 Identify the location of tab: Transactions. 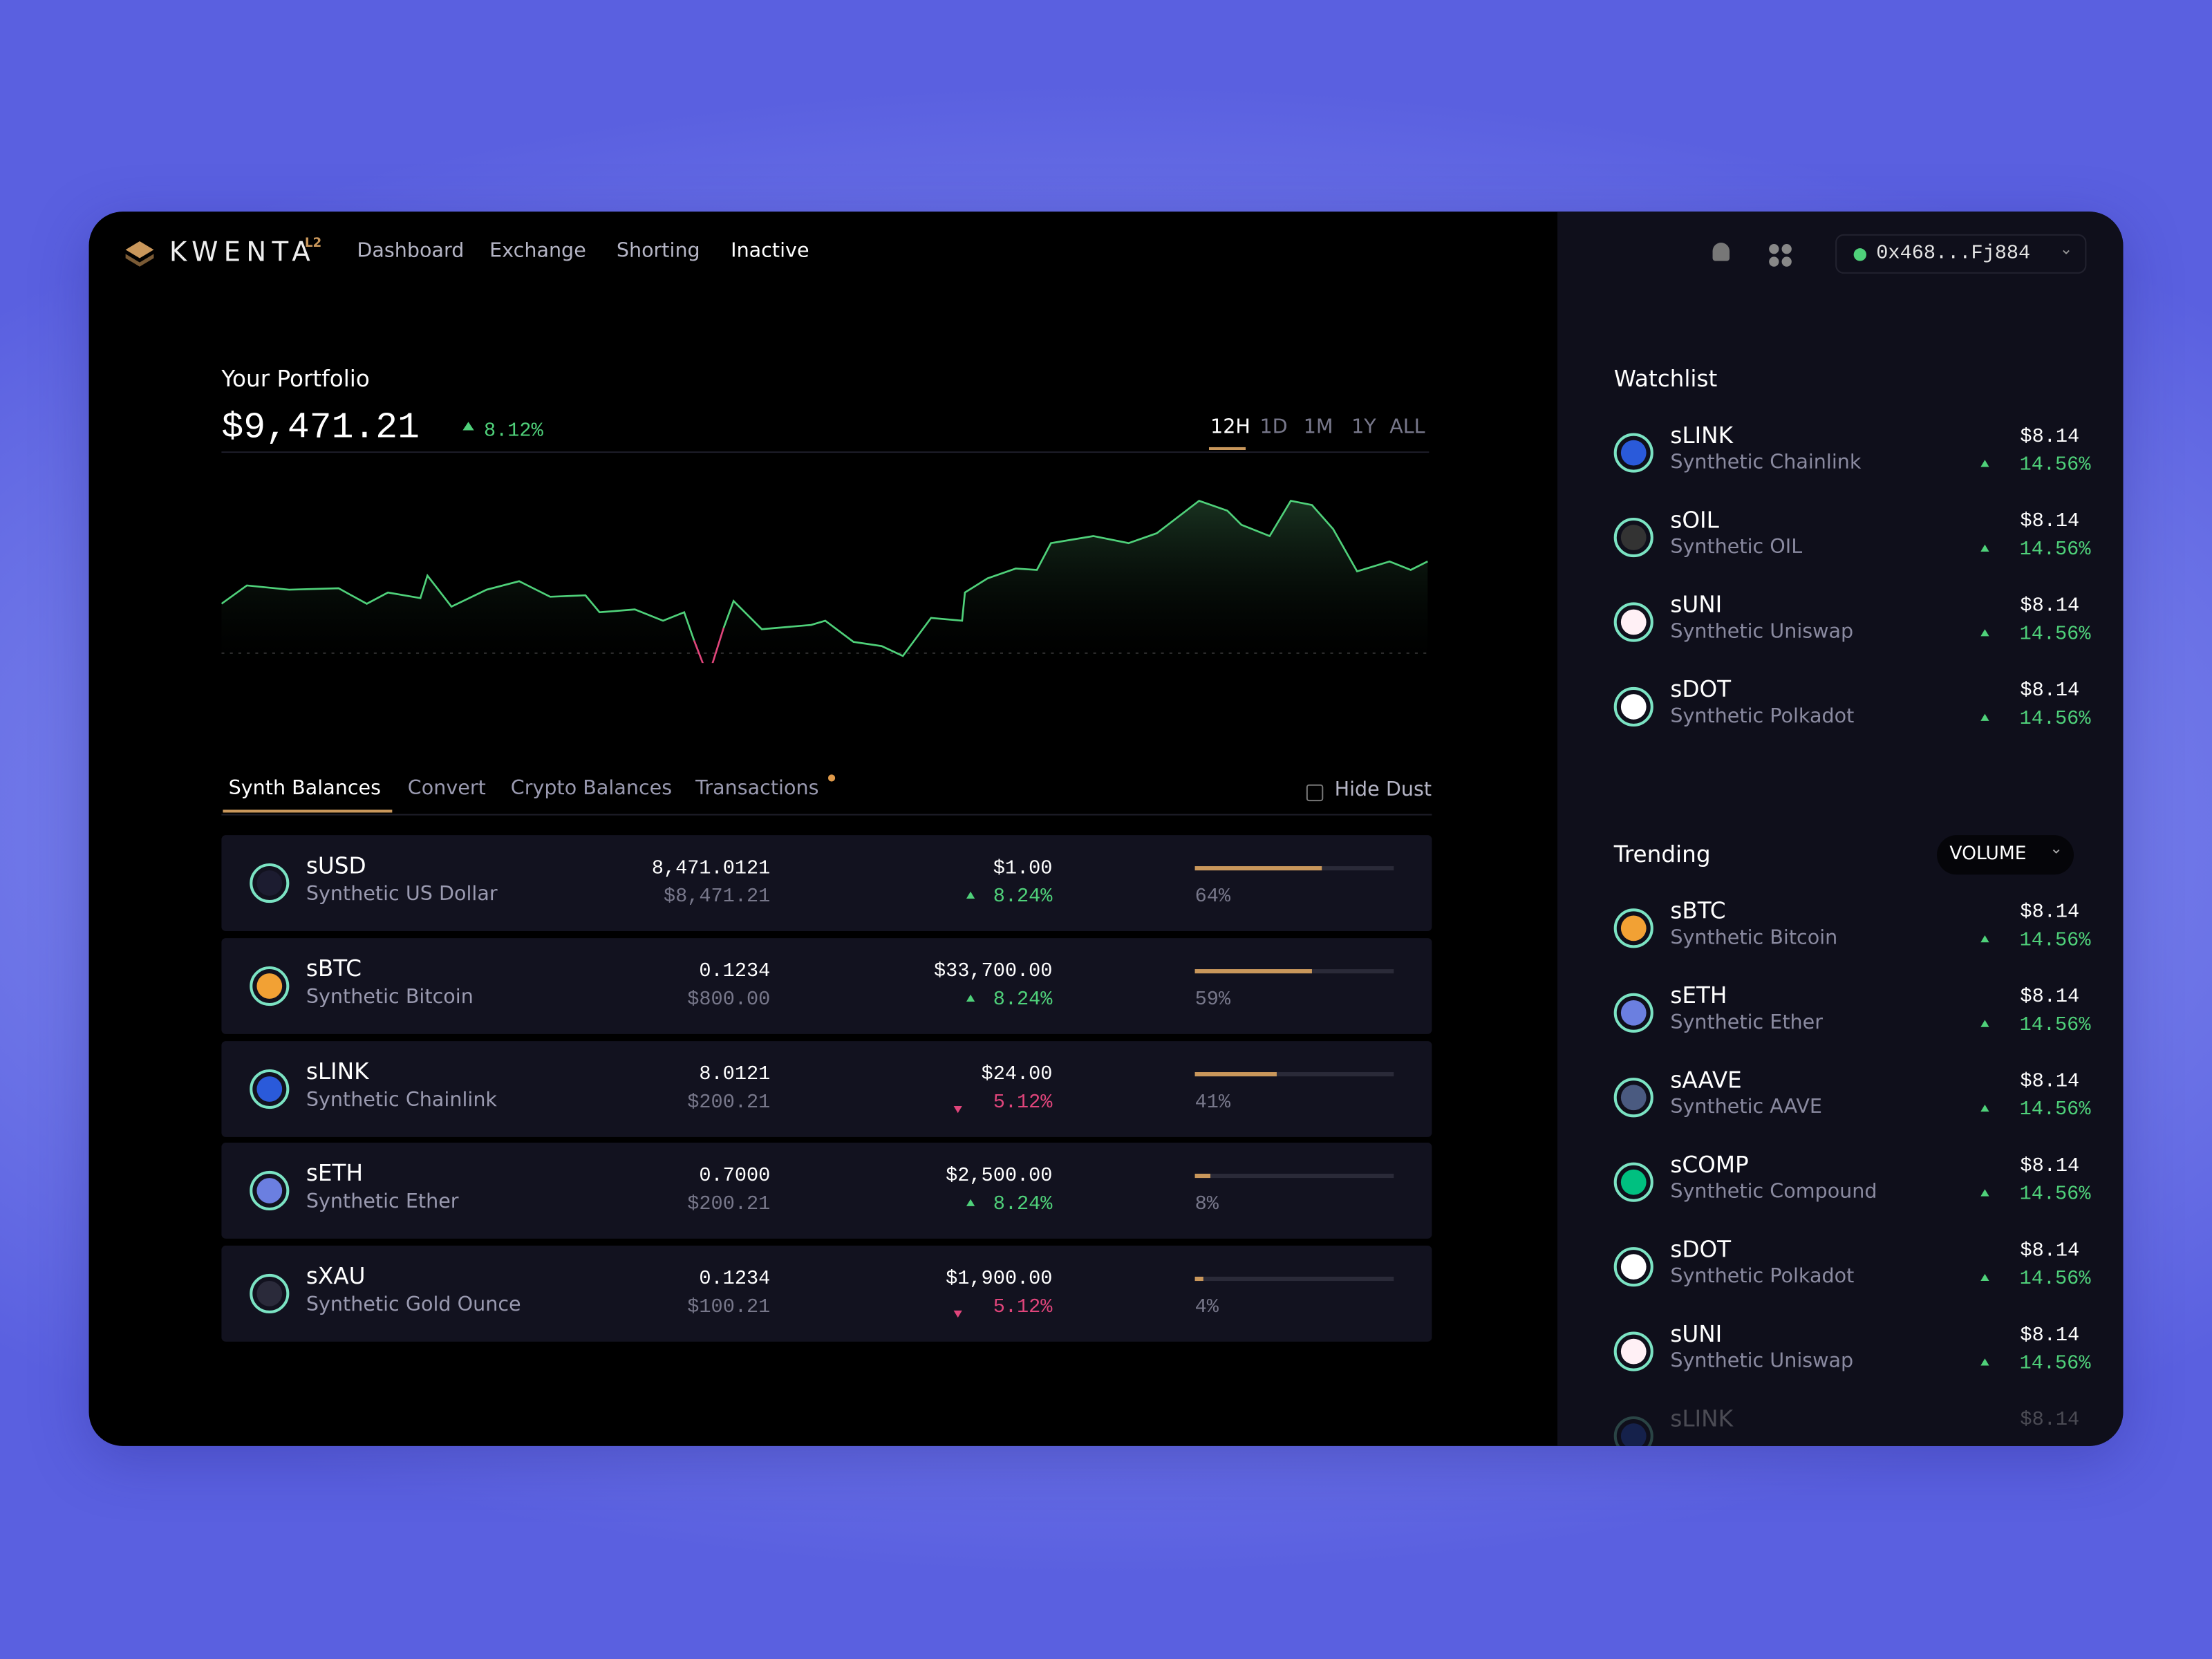
(757, 789).